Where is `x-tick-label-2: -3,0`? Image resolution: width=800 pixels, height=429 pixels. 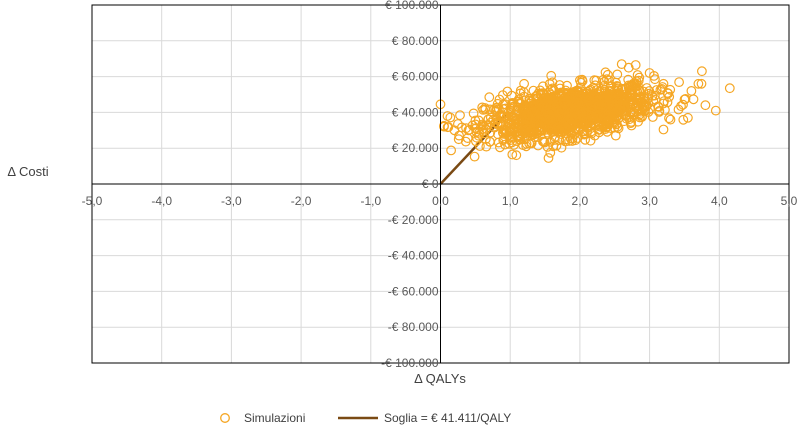 x-tick-label-2: -3,0 is located at coordinates (231, 201).